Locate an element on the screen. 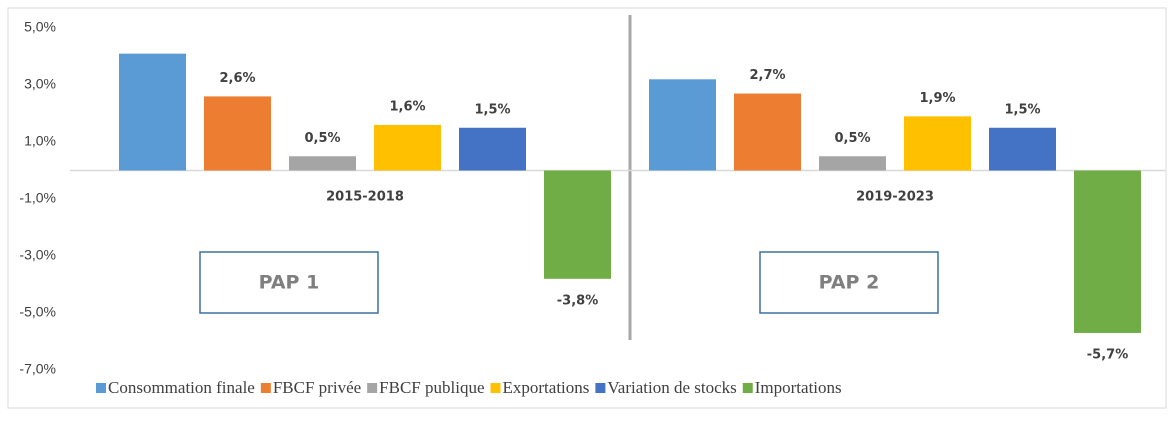 The height and width of the screenshot is (421, 1171). y-tick-label: 3,0% is located at coordinates (40, 84).